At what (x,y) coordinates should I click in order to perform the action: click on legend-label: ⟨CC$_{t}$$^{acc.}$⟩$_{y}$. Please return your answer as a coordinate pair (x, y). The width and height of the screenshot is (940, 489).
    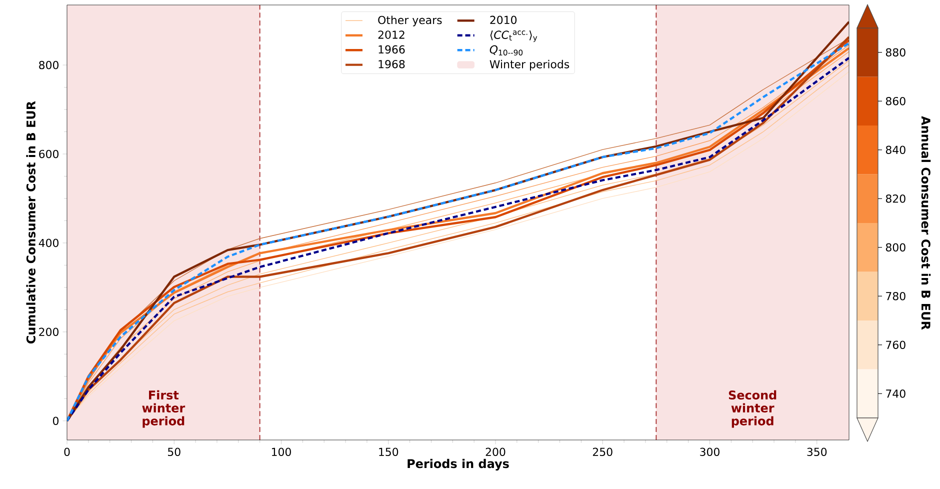
    Looking at the image, I should click on (514, 36).